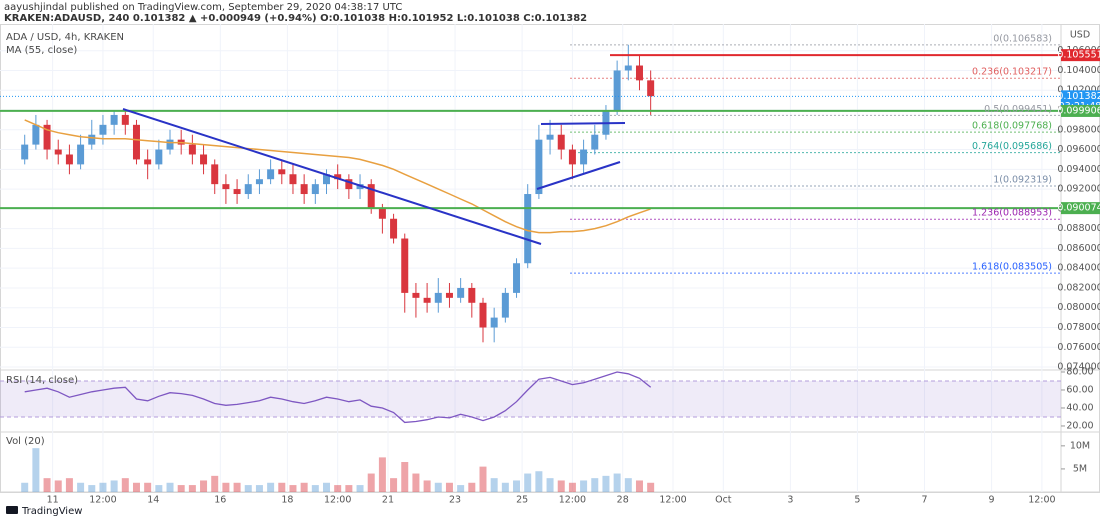 Image resolution: width=1100 pixels, height=522 pixels. Describe the element at coordinates (1078, 307) in the screenshot. I see `y-tick-label: 0.080000` at that location.